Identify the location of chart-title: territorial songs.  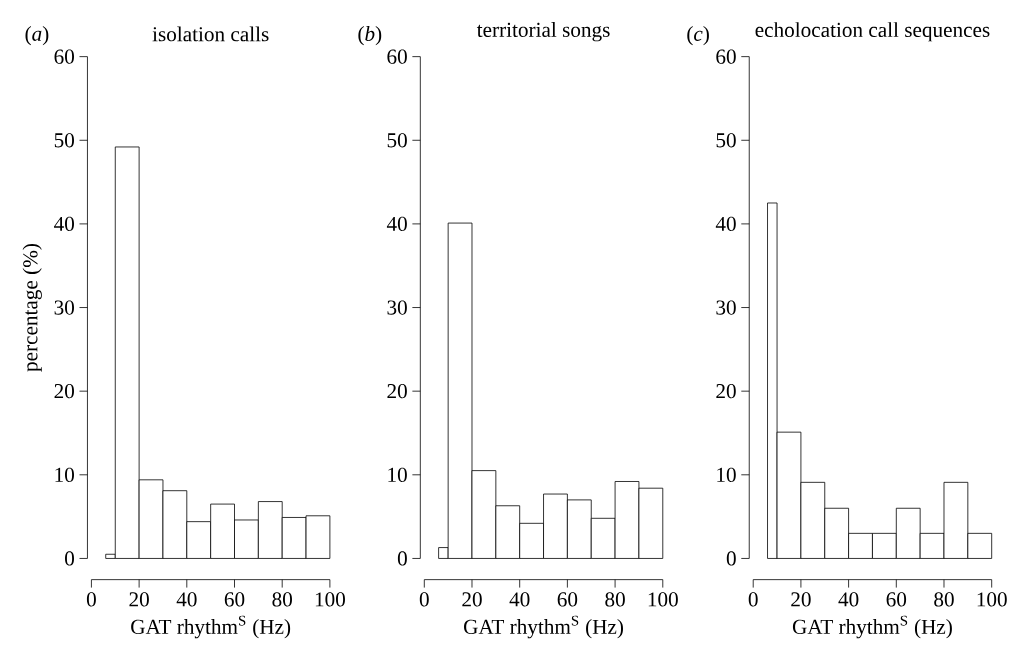
(543, 32).